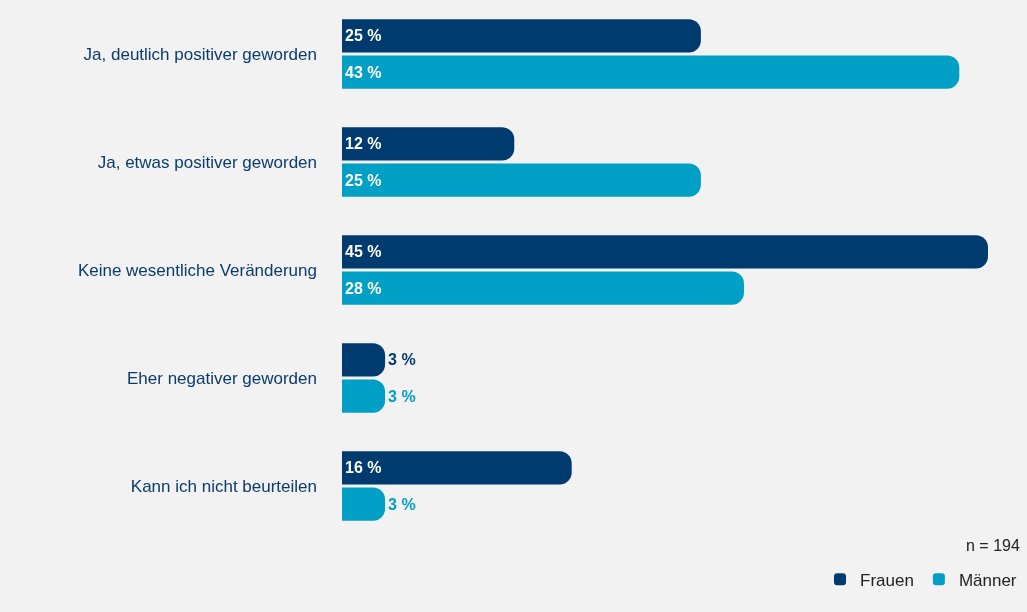  I want to click on data-label: 12 %, so click(363, 144).